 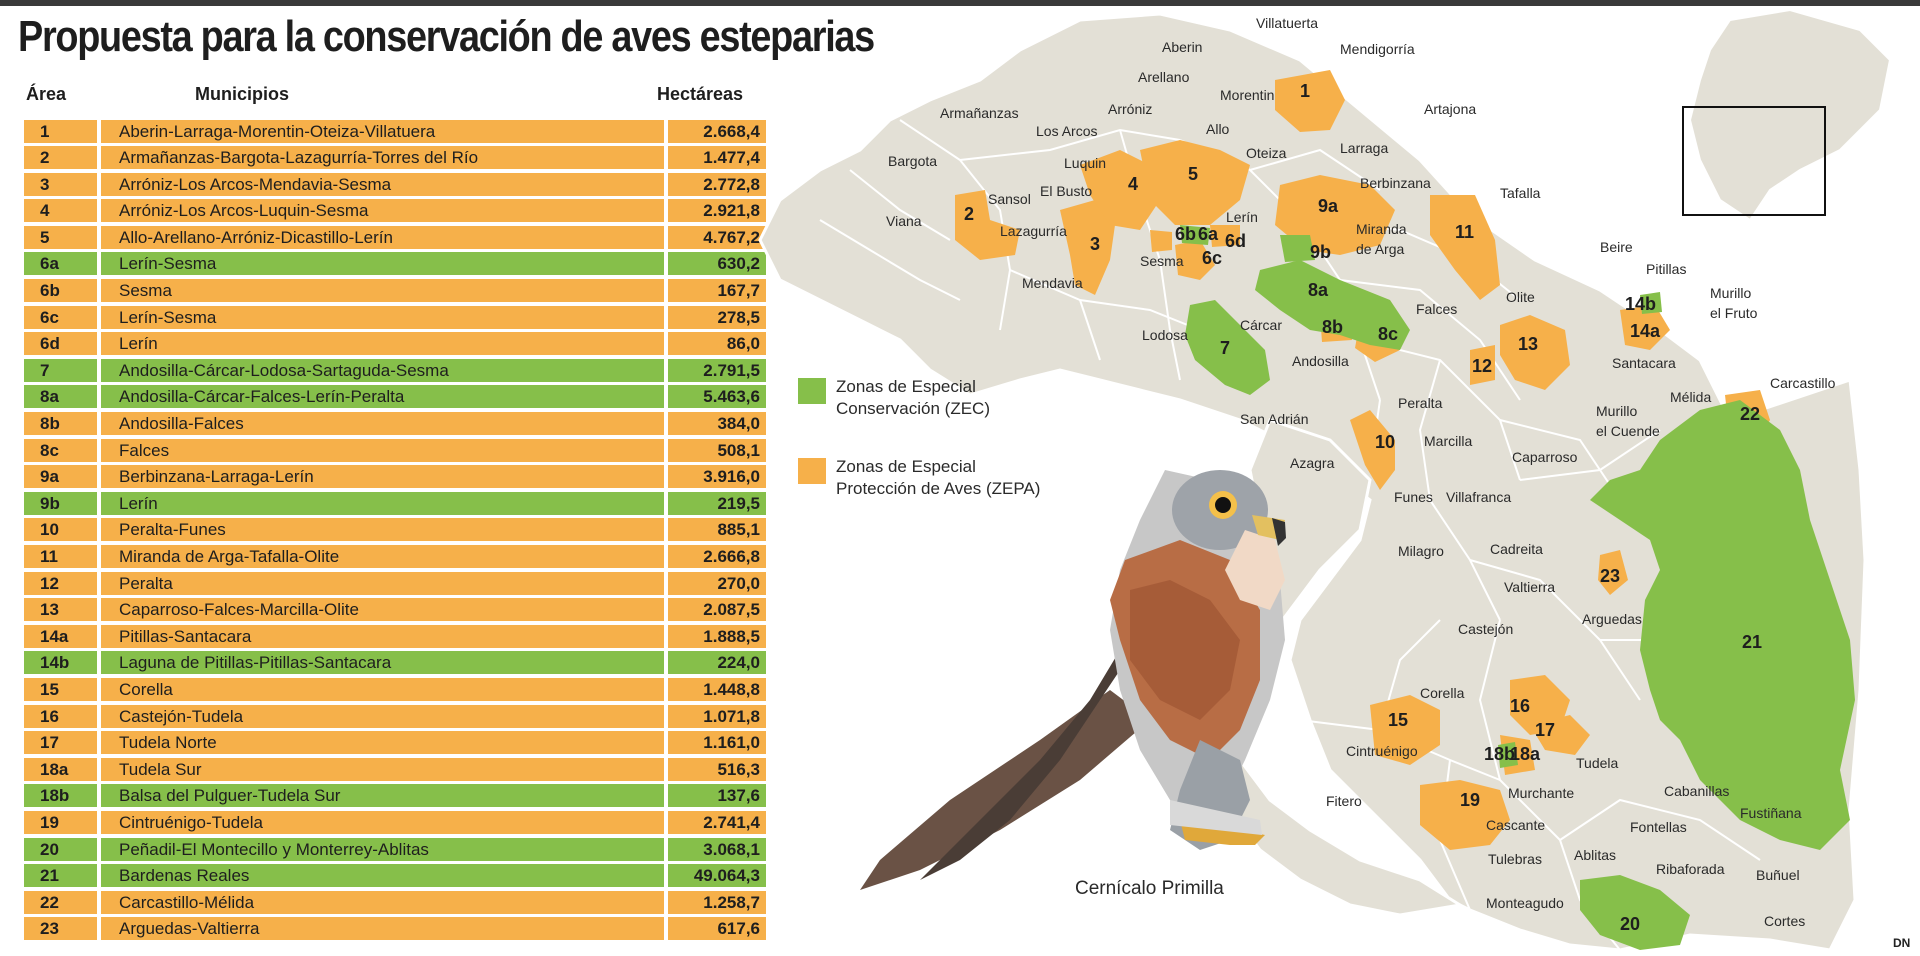 What do you see at coordinates (60, 556) in the screenshot?
I see `area-cell: 11` at bounding box center [60, 556].